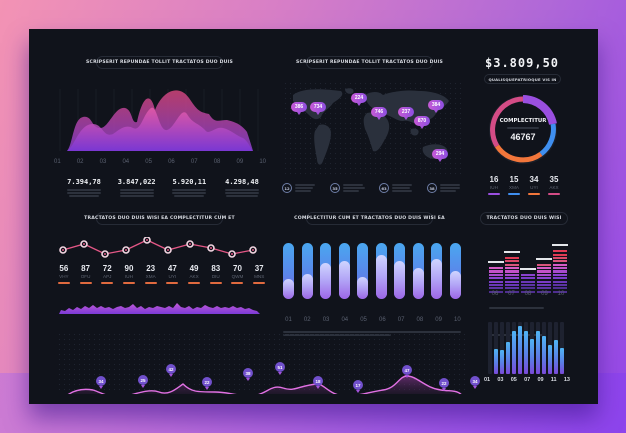 This screenshot has width=626, height=433. Describe the element at coordinates (522, 63) in the screenshot. I see `total-amount: $3.809,50` at that location.